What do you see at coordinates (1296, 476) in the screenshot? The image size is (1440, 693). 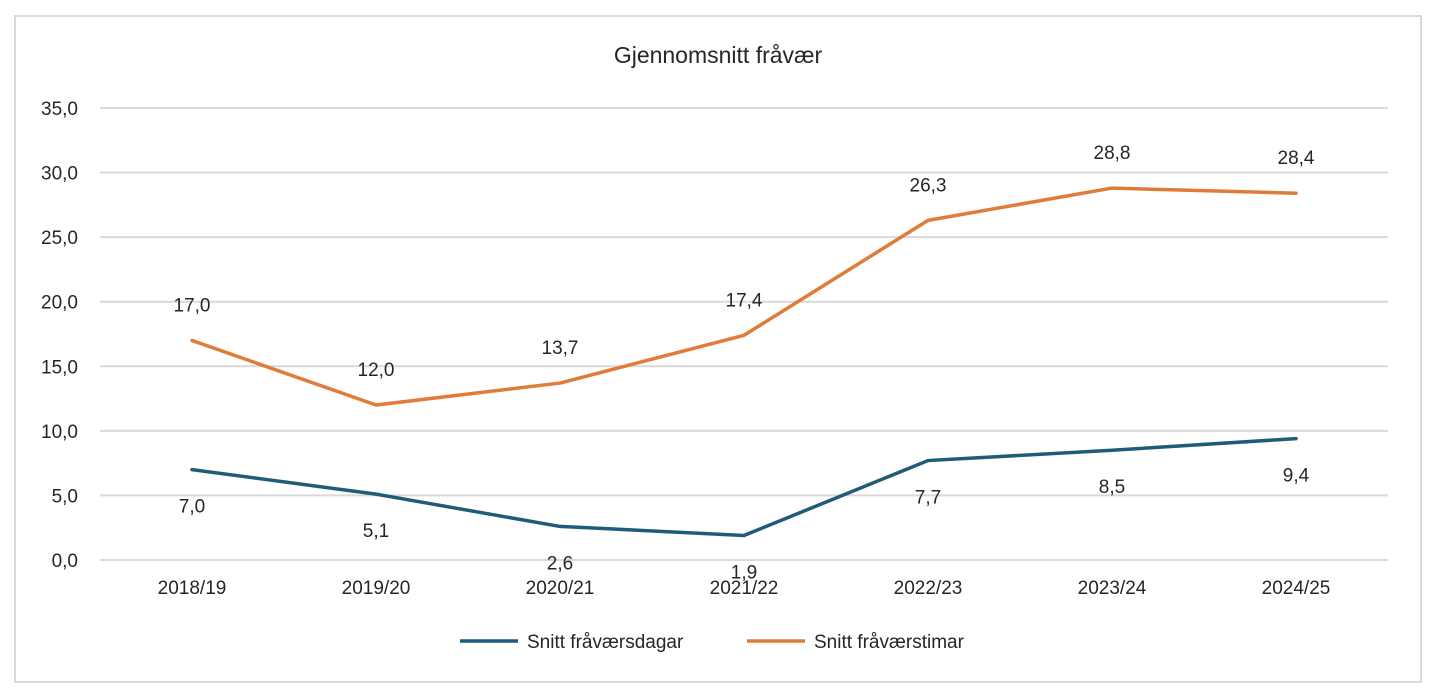 I see `data-label: 9,4` at bounding box center [1296, 476].